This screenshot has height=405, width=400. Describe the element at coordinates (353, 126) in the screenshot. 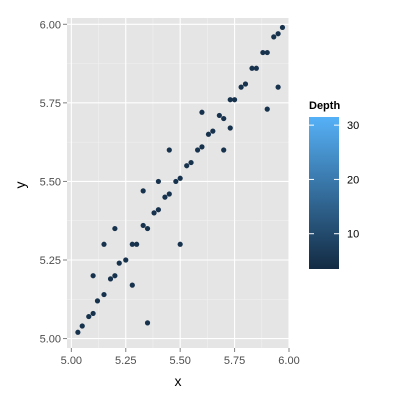

I see `legend-tick-label: 30` at that location.